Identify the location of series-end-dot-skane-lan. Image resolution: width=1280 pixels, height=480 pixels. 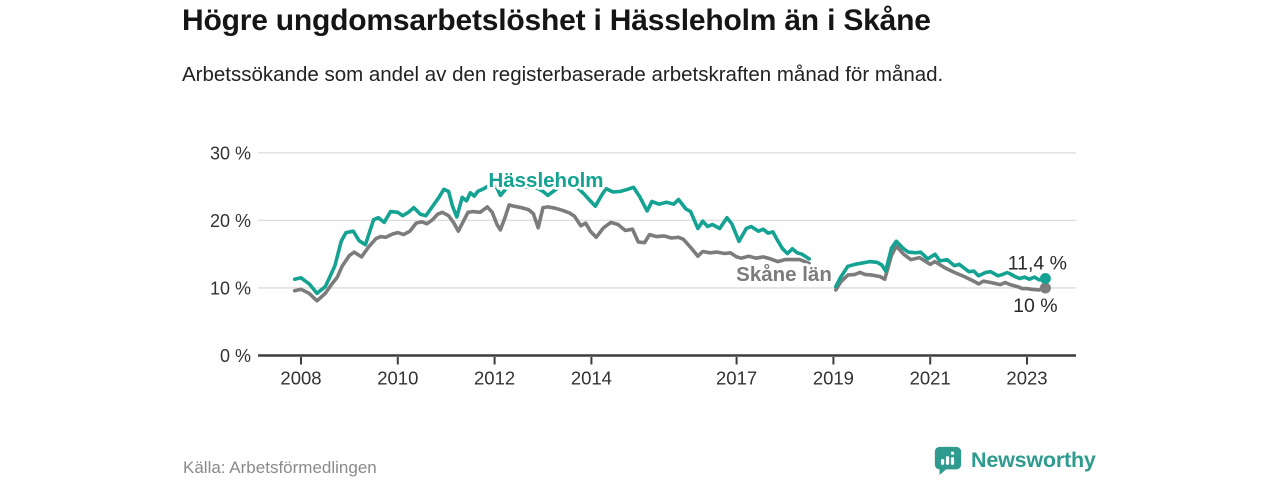
(1045, 288).